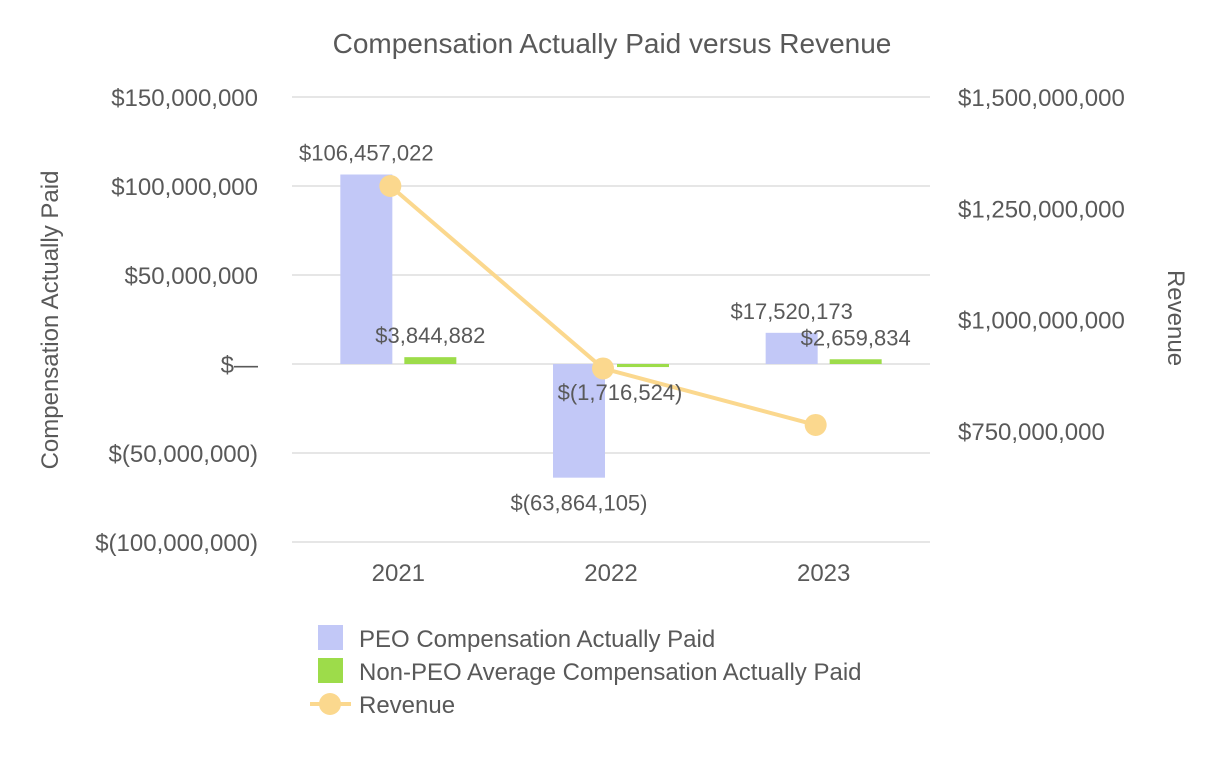 The width and height of the screenshot is (1226, 765). Describe the element at coordinates (537, 639) in the screenshot. I see `legend-label: PEO Compensation Actually Paid` at that location.